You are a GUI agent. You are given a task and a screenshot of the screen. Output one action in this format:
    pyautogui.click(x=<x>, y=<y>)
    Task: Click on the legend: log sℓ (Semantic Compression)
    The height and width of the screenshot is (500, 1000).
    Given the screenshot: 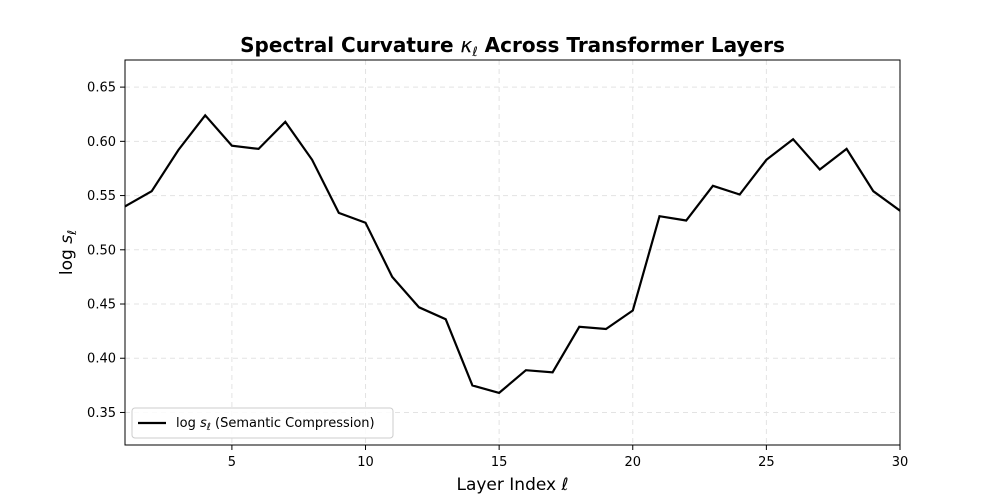 What is the action you would take?
    pyautogui.click(x=262, y=423)
    